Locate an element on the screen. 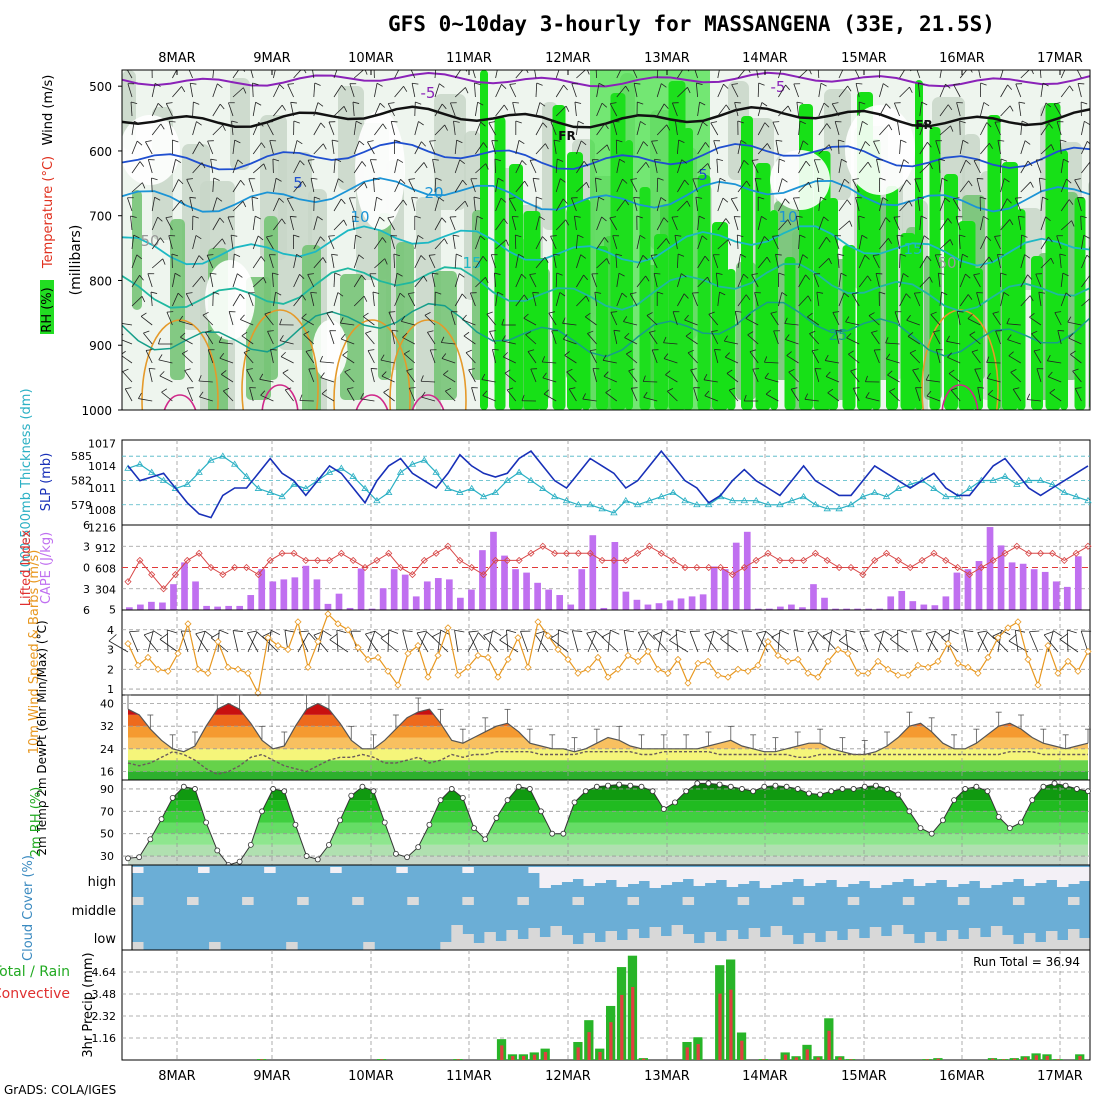  upper-wind-barb-2-33-flag is located at coordinates (800, 102).